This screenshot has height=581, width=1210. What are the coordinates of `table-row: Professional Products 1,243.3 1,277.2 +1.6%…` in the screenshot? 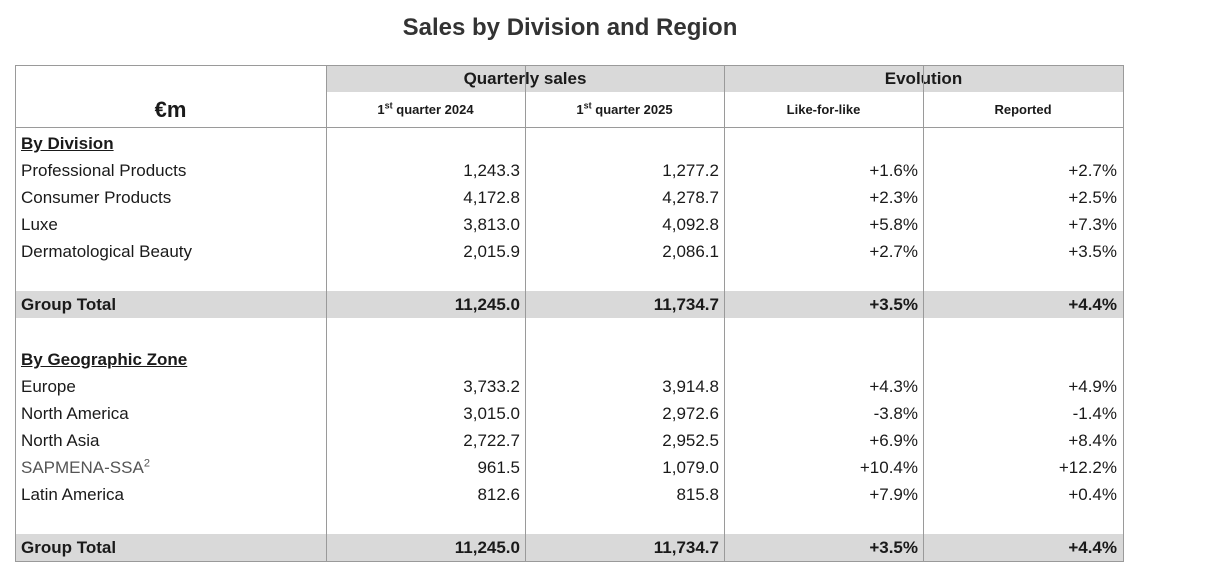 It's located at (569, 170).